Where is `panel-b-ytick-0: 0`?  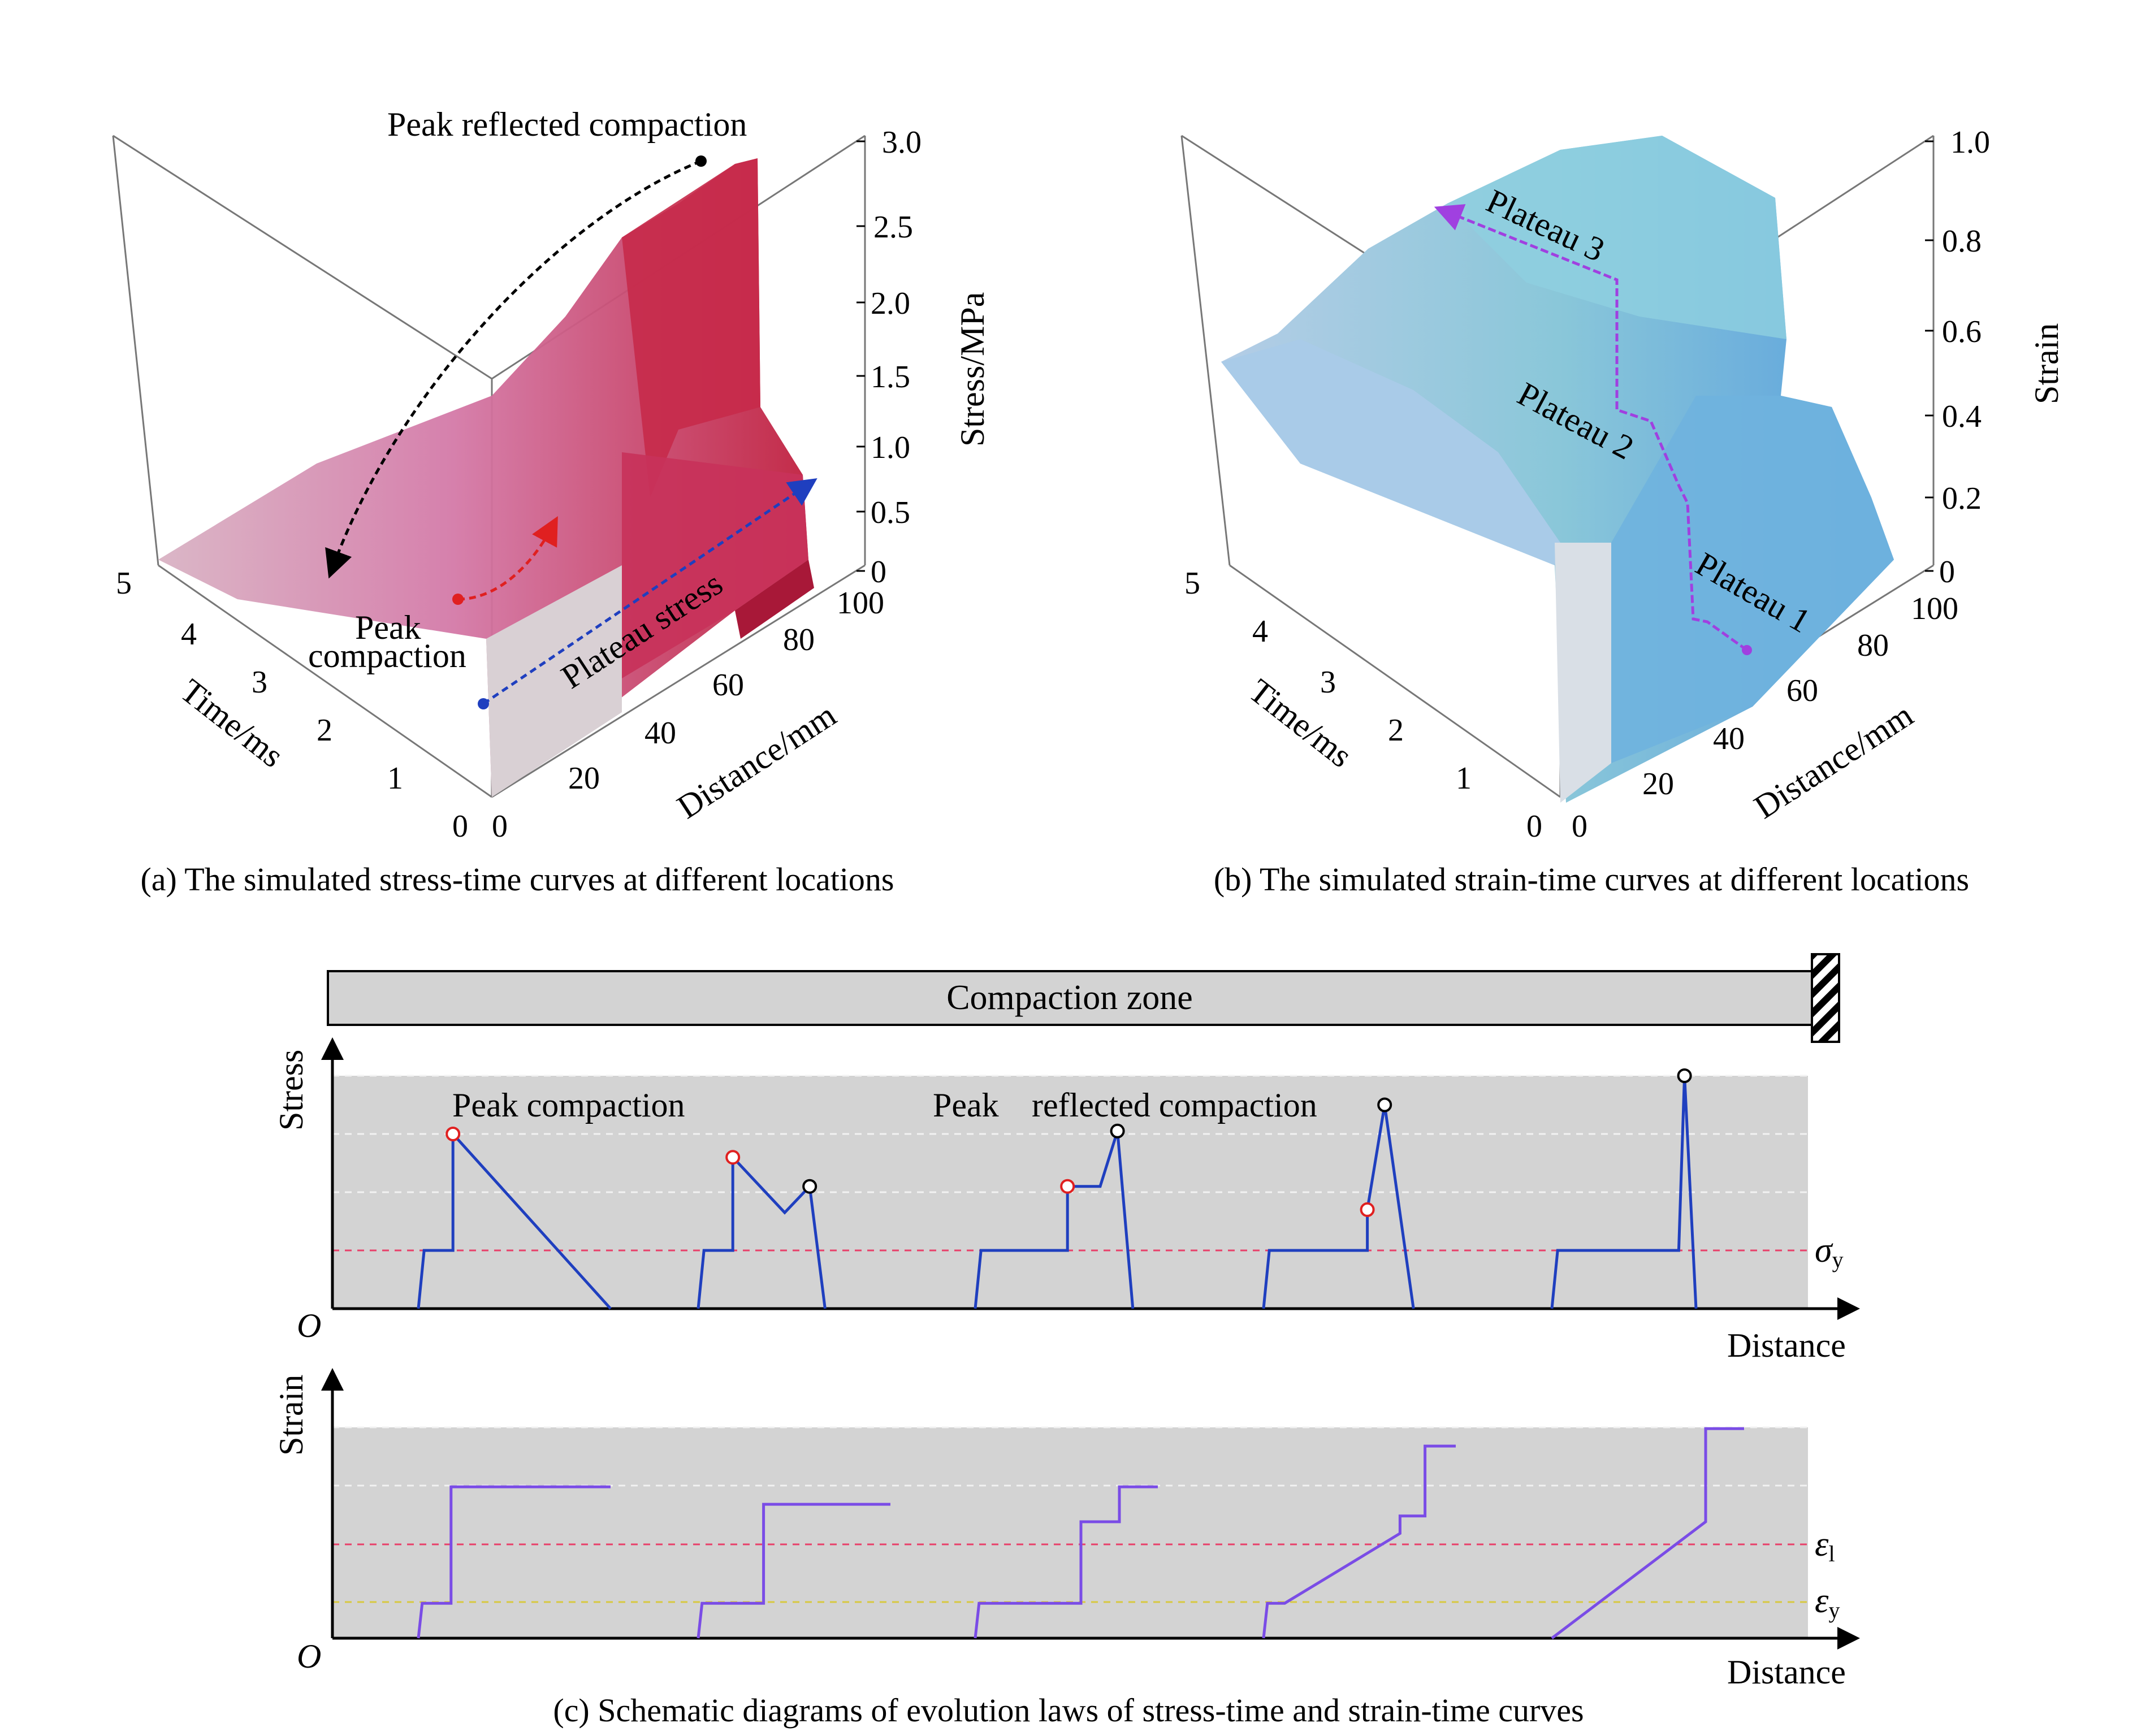
panel-b-ytick-0: 0 is located at coordinates (1534, 826).